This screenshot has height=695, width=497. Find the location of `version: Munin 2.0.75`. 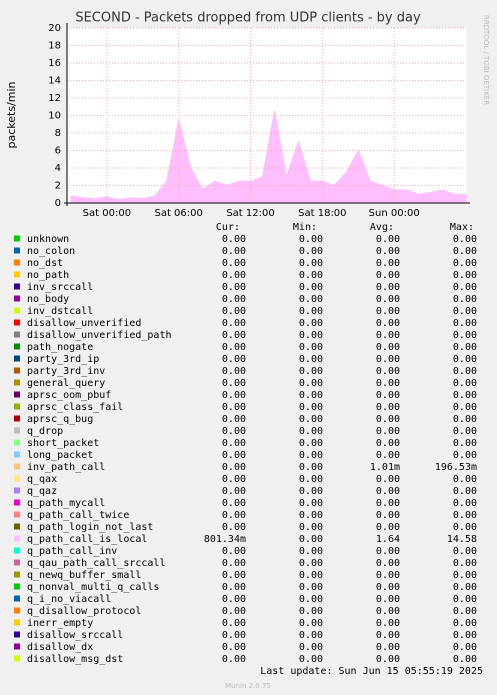

version: Munin 2.0.75 is located at coordinates (248, 686).